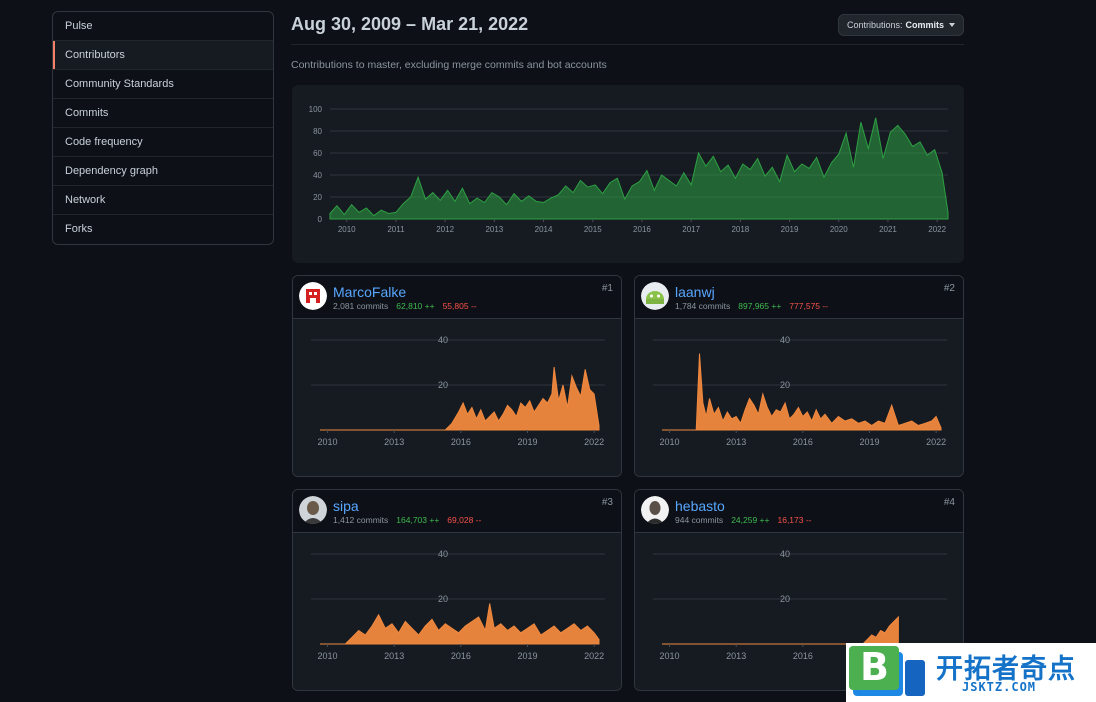 The height and width of the screenshot is (702, 1096). I want to click on site-watermark: B 开拓者奇点 JSKTZ.COM, so click(971, 672).